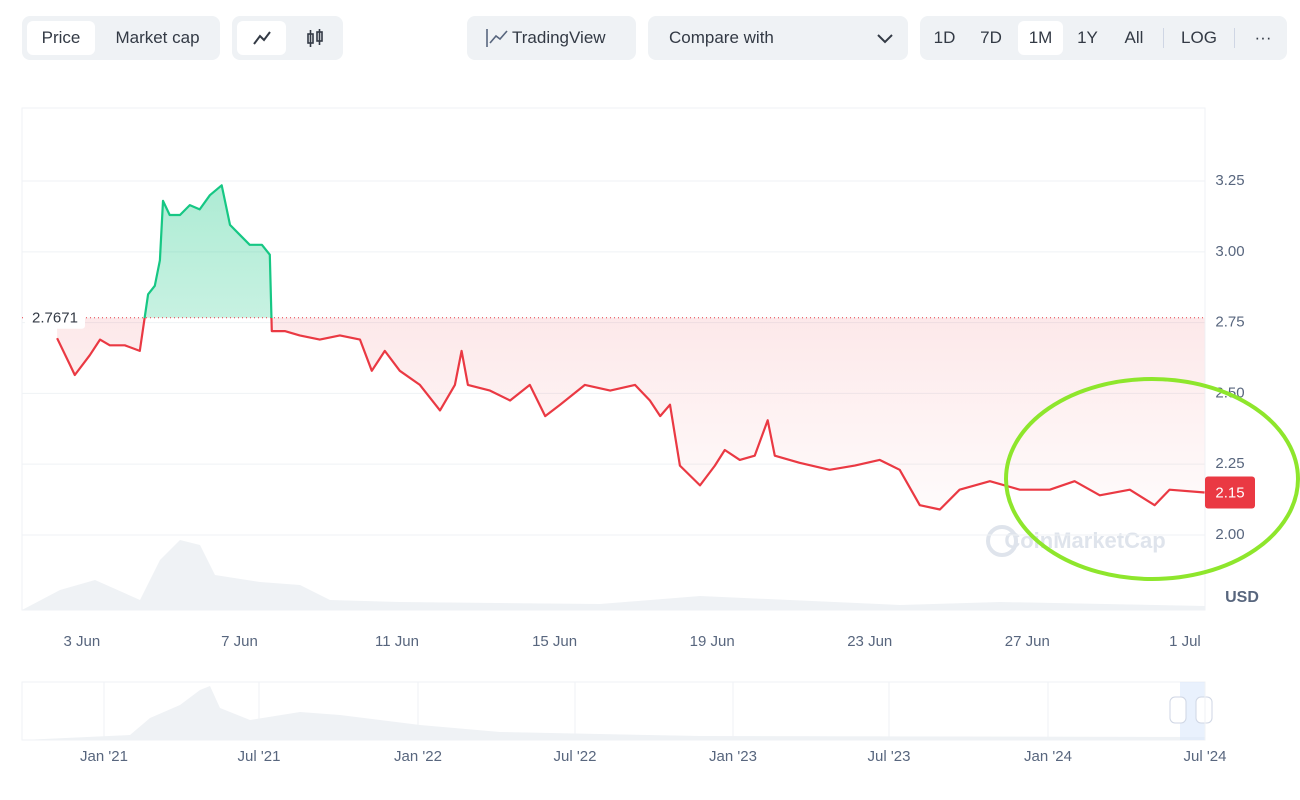 The image size is (1300, 800). What do you see at coordinates (1040, 38) in the screenshot?
I see `range-button: 1M` at bounding box center [1040, 38].